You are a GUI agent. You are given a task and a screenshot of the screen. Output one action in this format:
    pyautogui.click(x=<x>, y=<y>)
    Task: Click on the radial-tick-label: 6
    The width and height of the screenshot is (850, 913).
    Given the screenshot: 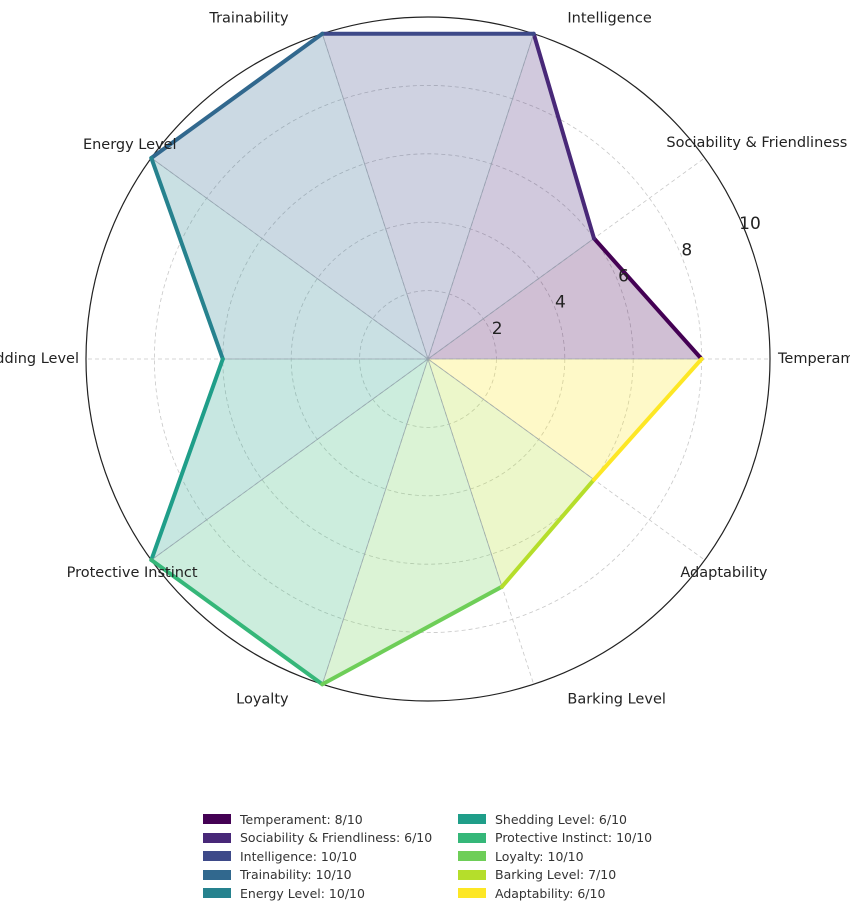 What is the action you would take?
    pyautogui.click(x=623, y=276)
    